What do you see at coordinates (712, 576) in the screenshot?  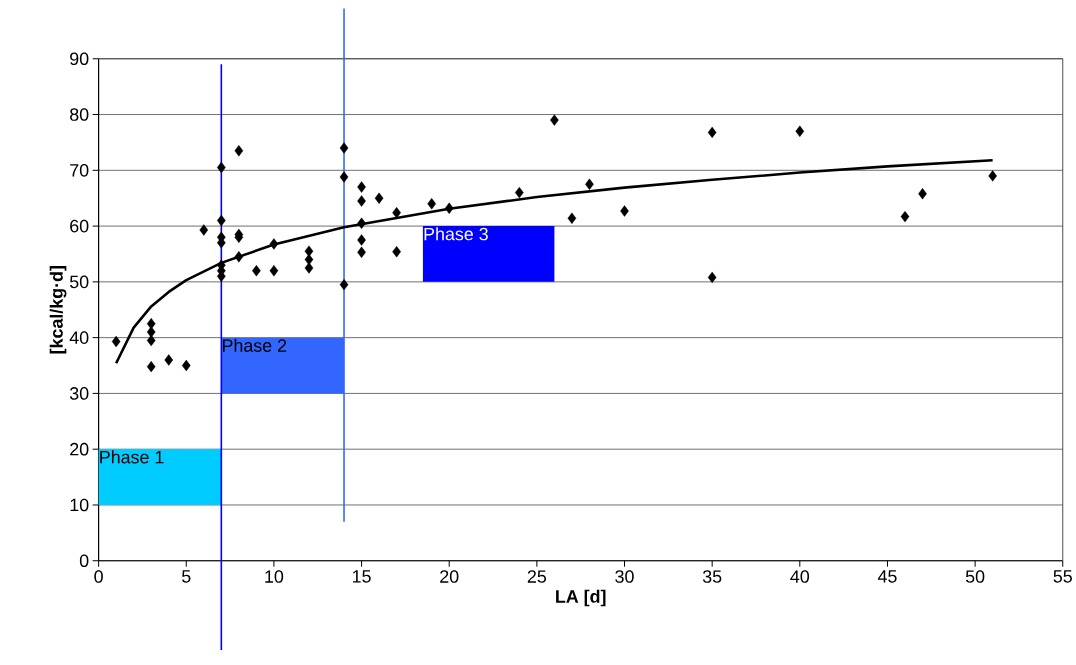 I see `x-tick-label: 35` at bounding box center [712, 576].